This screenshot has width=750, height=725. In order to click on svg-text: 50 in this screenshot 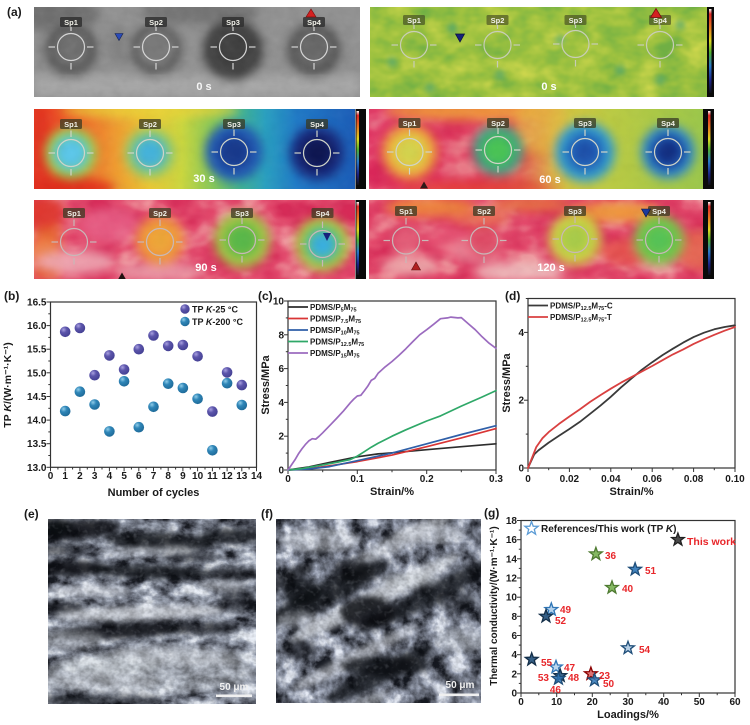, I will do `click(609, 684)`.